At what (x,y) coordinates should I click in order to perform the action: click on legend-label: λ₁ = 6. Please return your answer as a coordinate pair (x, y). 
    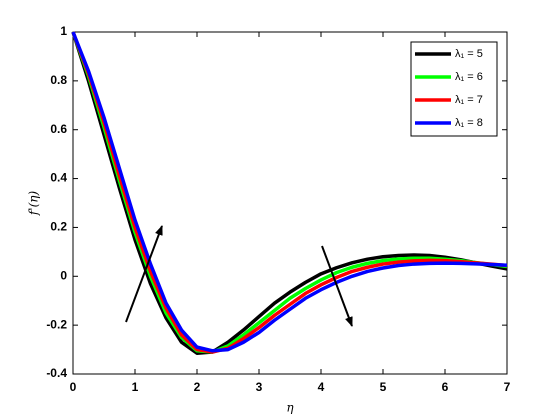
    Looking at the image, I should click on (469, 77).